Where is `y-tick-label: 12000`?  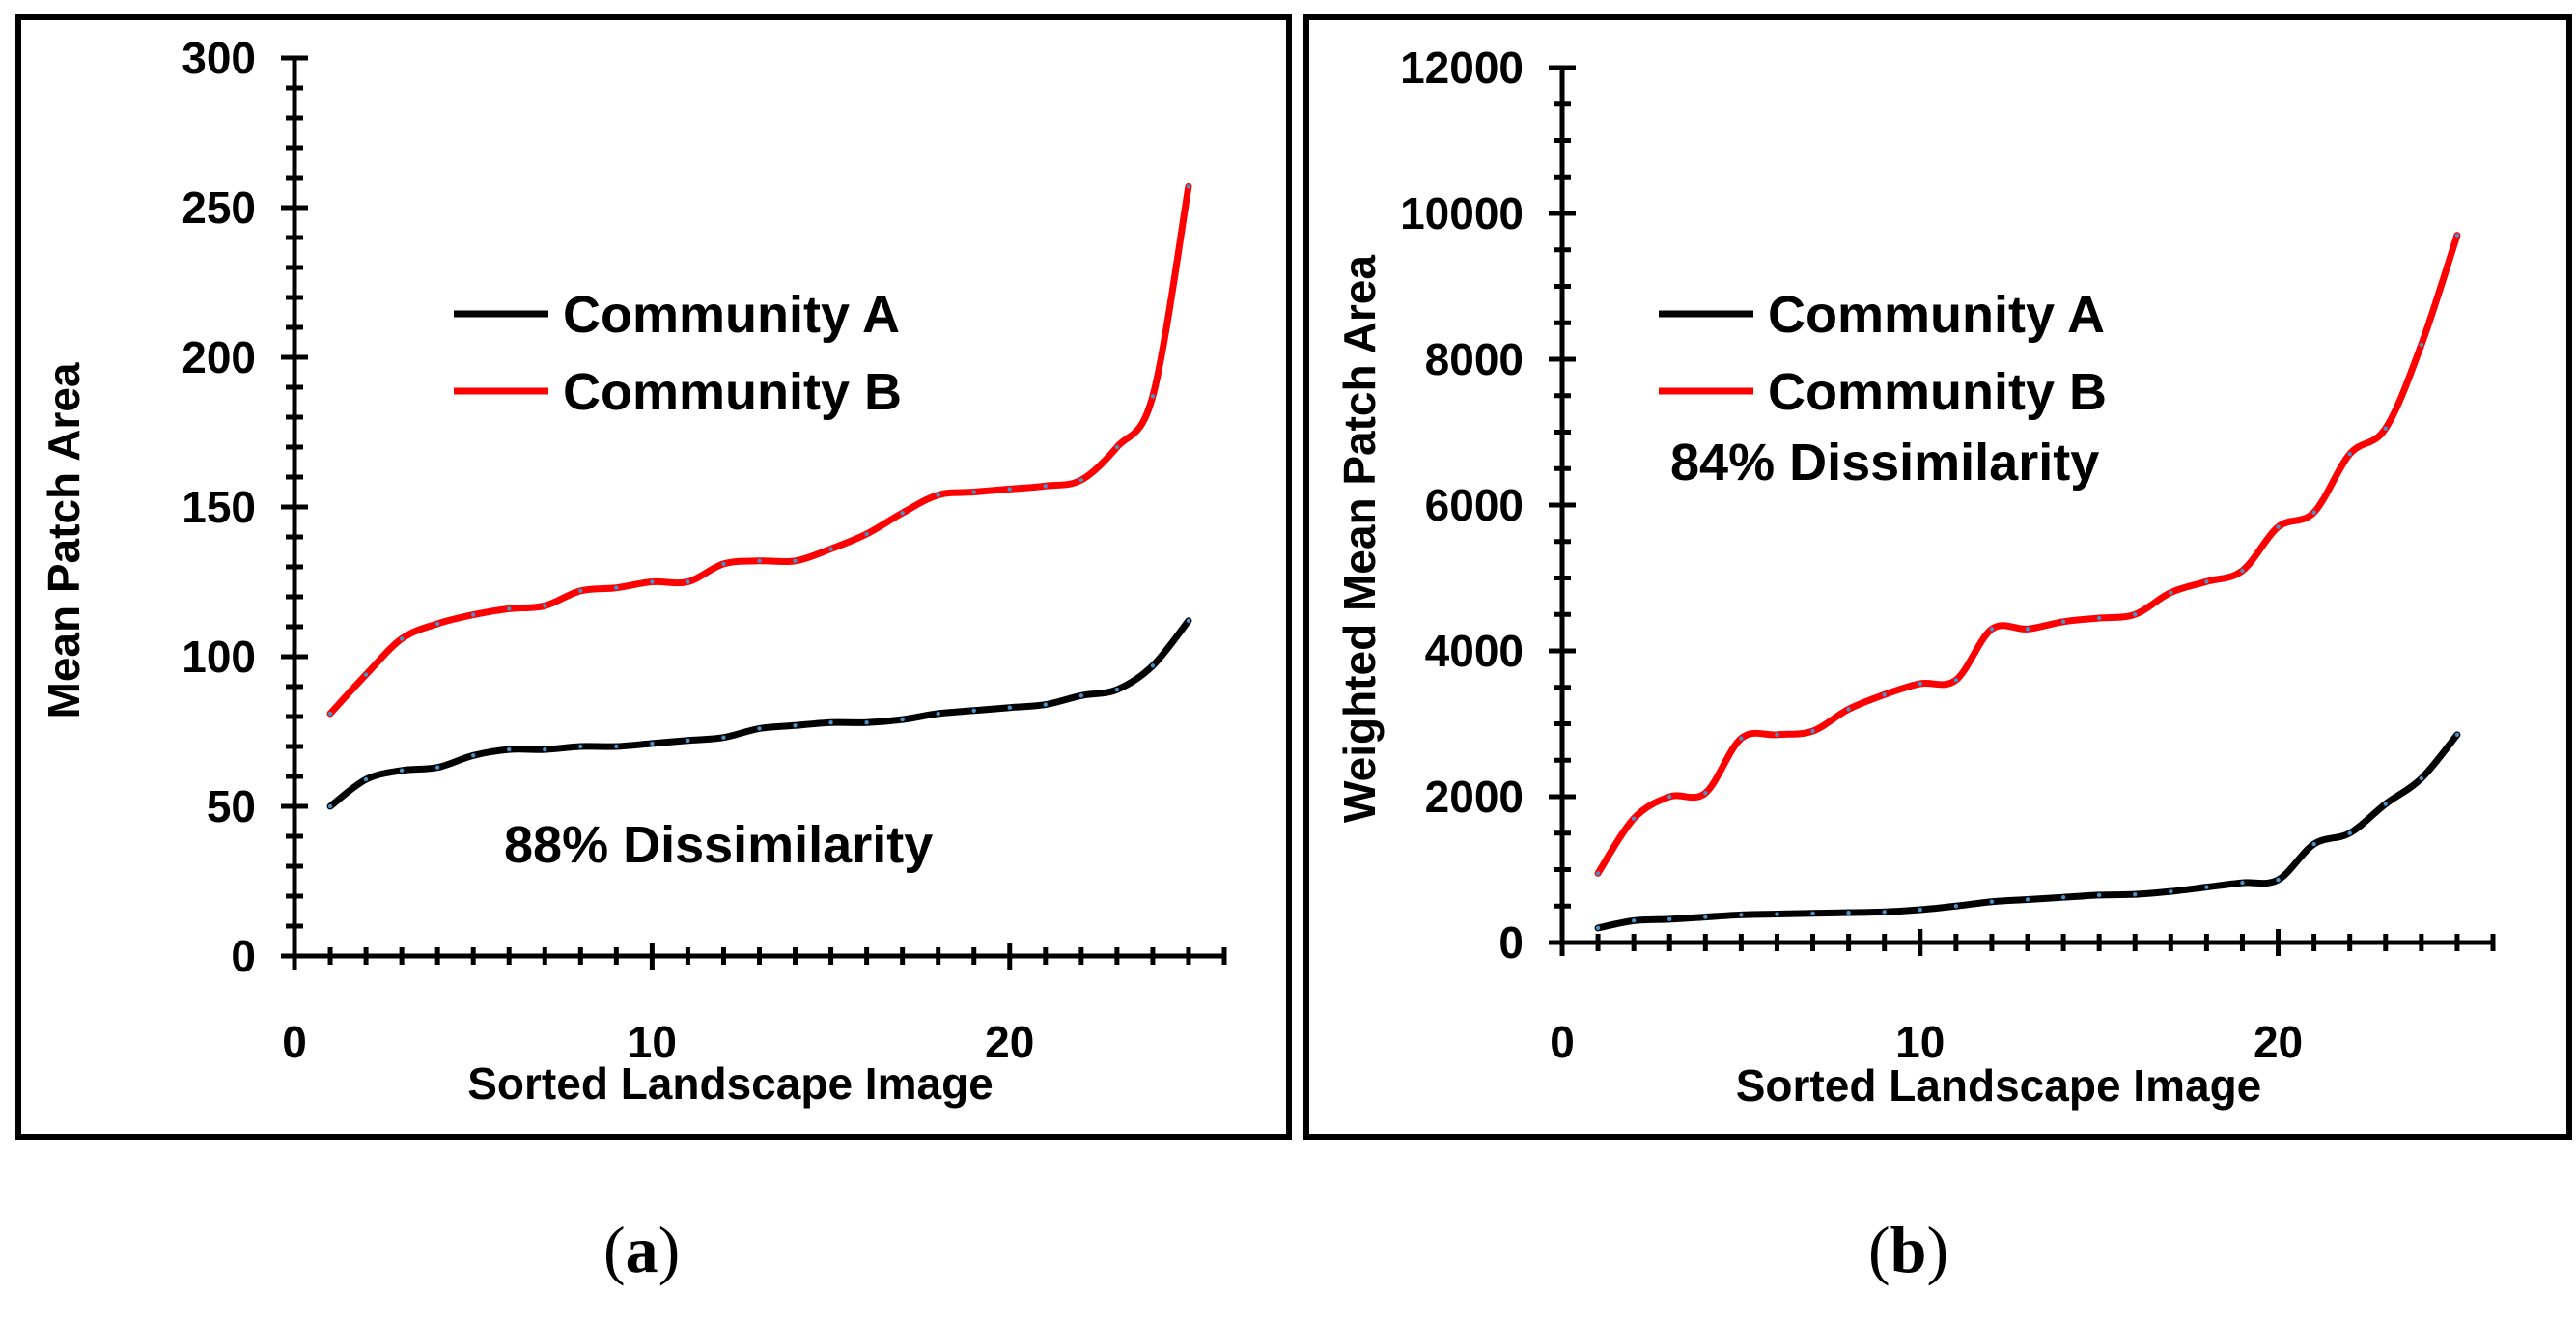
y-tick-label: 12000 is located at coordinates (1462, 67).